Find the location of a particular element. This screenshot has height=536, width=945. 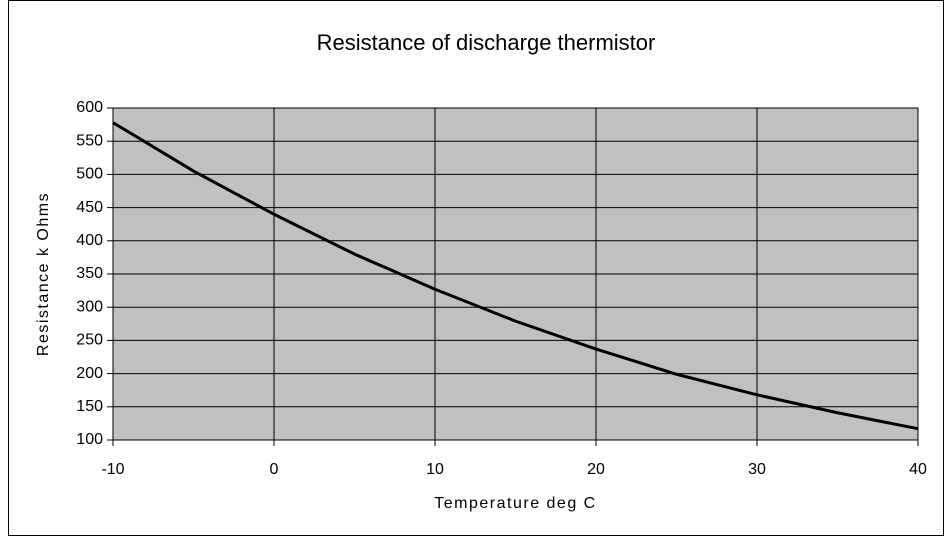

x-tick-label: 20 is located at coordinates (596, 469).